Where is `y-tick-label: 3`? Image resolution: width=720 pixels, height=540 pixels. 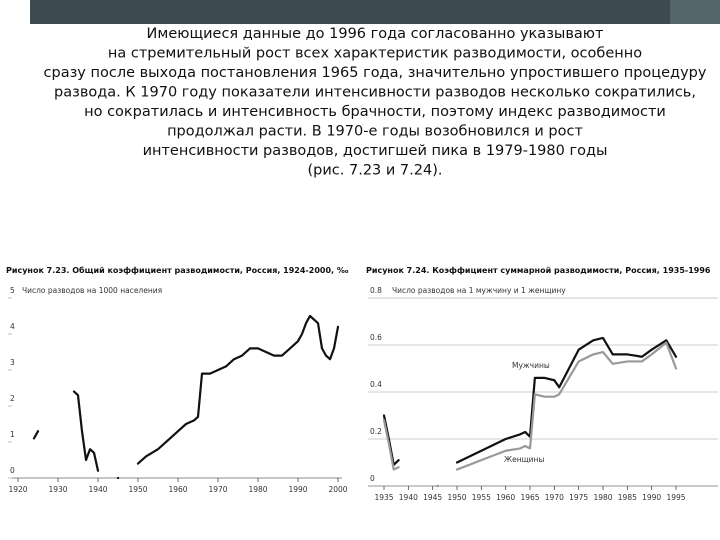
y-tick-label: 3 is located at coordinates (12, 362).